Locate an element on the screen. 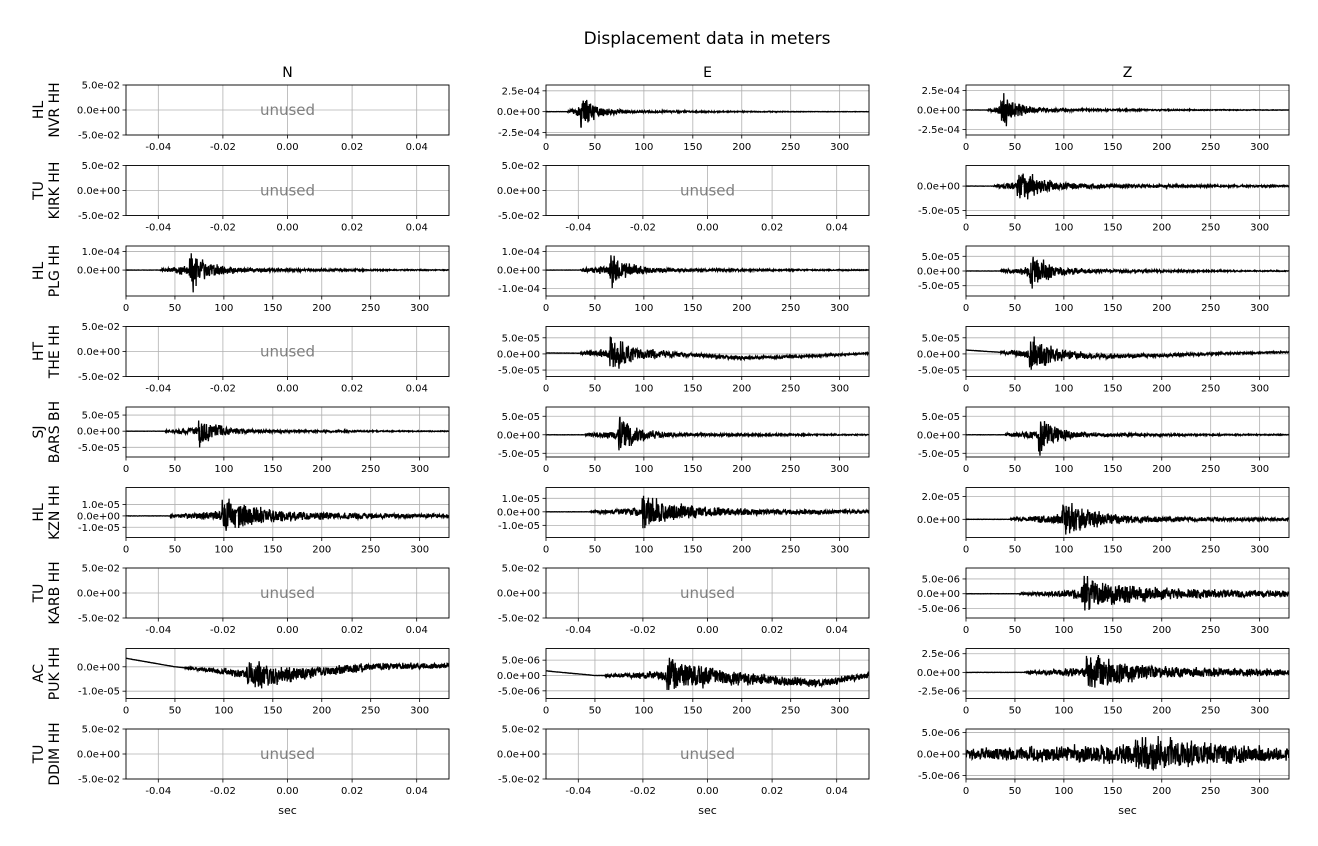 Image resolution: width=1318 pixels, height=846 pixels. x-tick-label: 0.04 is located at coordinates (417, 630).